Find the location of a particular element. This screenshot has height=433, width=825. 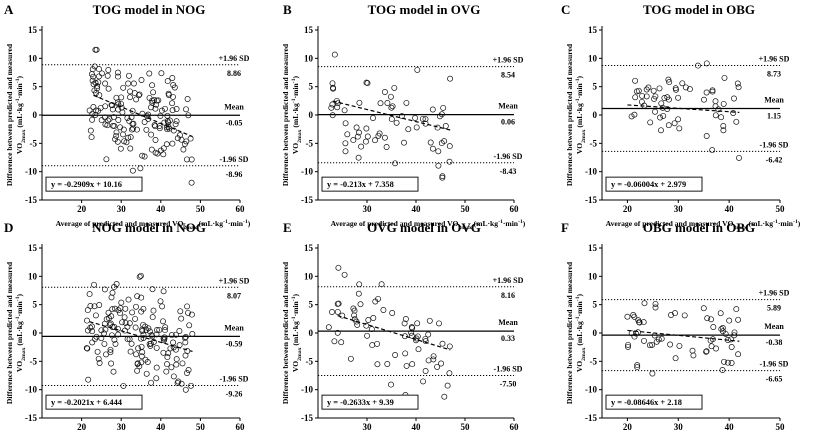

regression-line is located at coordinates (683, 335).